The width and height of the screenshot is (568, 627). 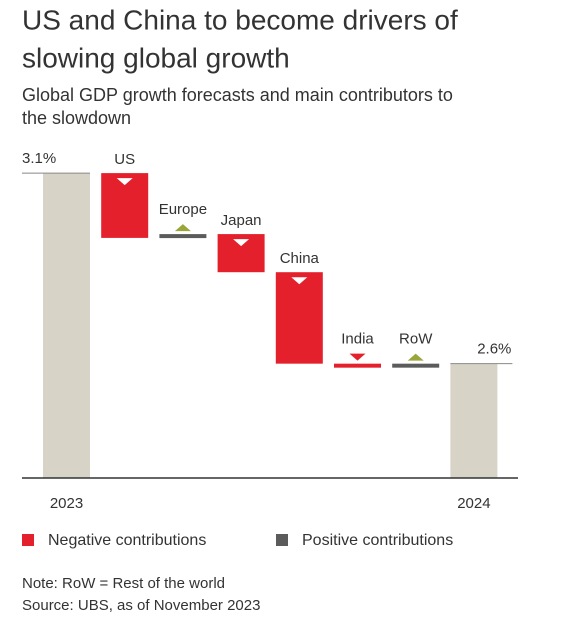 I want to click on legend-label: Positive contributions, so click(x=377, y=540).